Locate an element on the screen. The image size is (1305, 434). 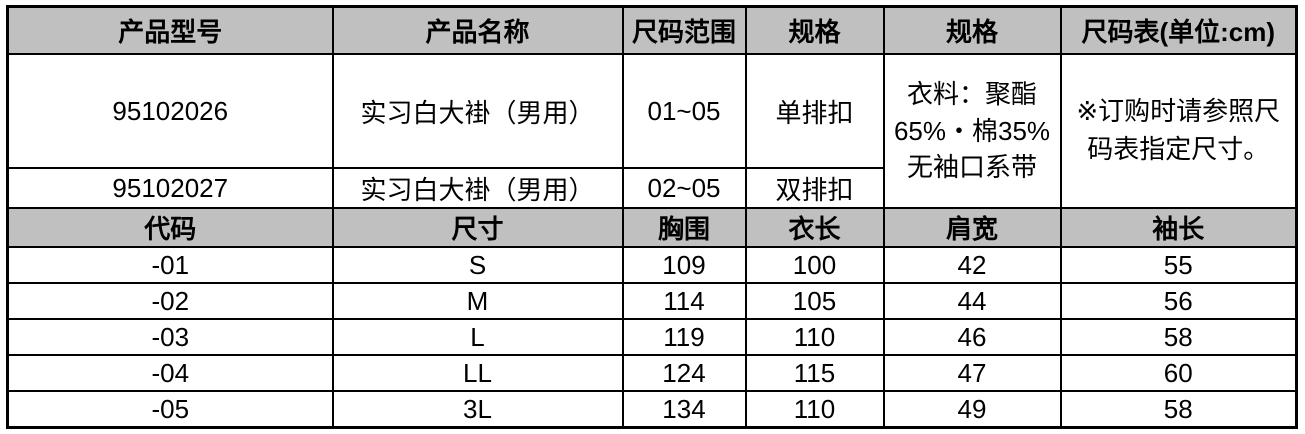
header-product-model: 产品型号 is located at coordinates (170, 30).